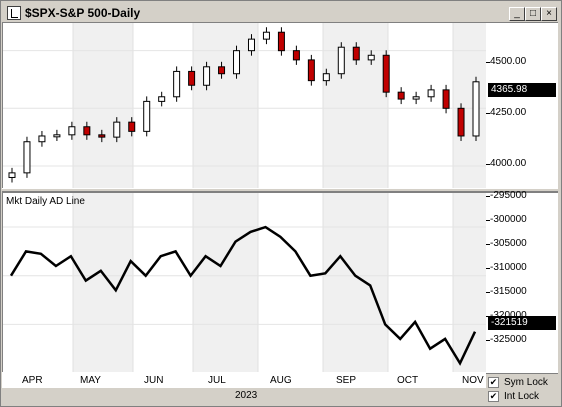  Describe the element at coordinates (508, 61) in the screenshot. I see `price-tick-label: 4500.00` at that location.